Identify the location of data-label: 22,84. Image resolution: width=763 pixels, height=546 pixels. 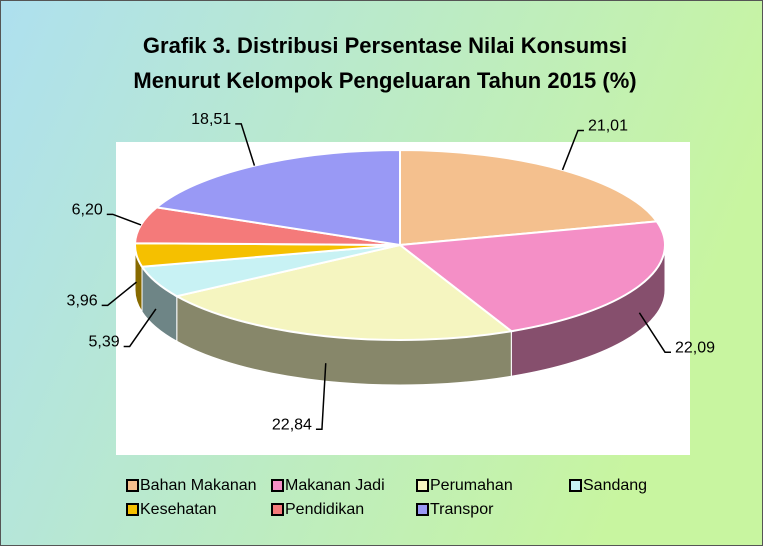
(292, 424).